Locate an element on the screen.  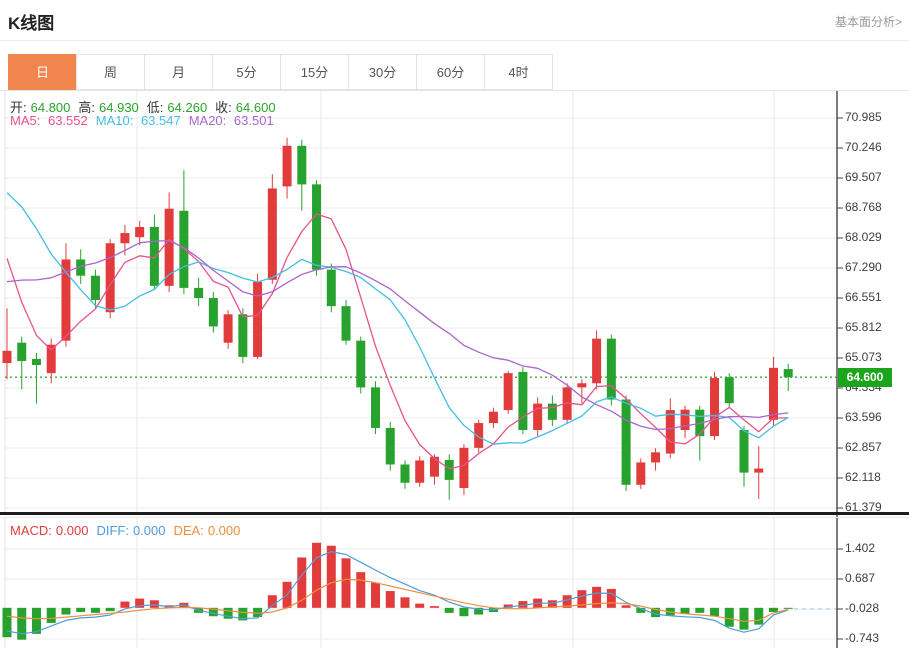
tab-日: 日 is located at coordinates (42, 72).